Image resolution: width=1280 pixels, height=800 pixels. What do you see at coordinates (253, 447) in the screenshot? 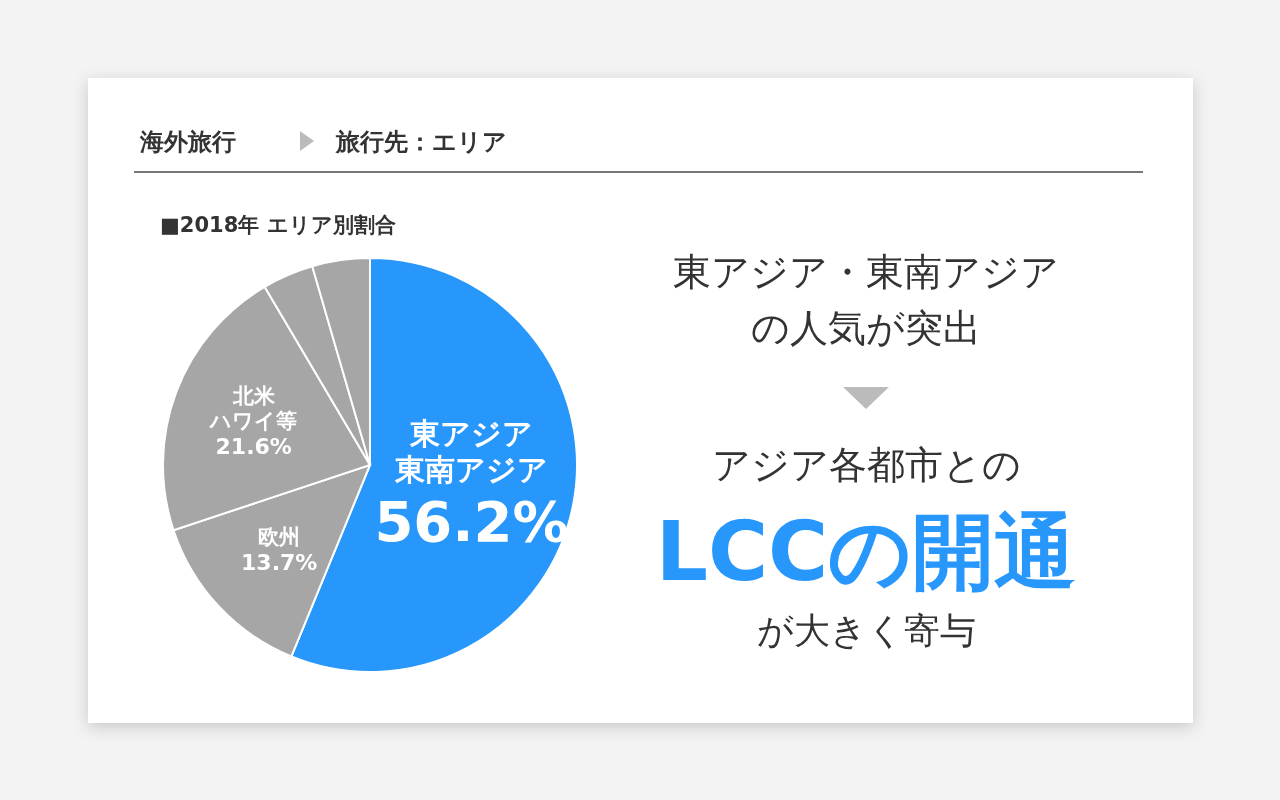
I see `data-label: 21.6%` at bounding box center [253, 447].